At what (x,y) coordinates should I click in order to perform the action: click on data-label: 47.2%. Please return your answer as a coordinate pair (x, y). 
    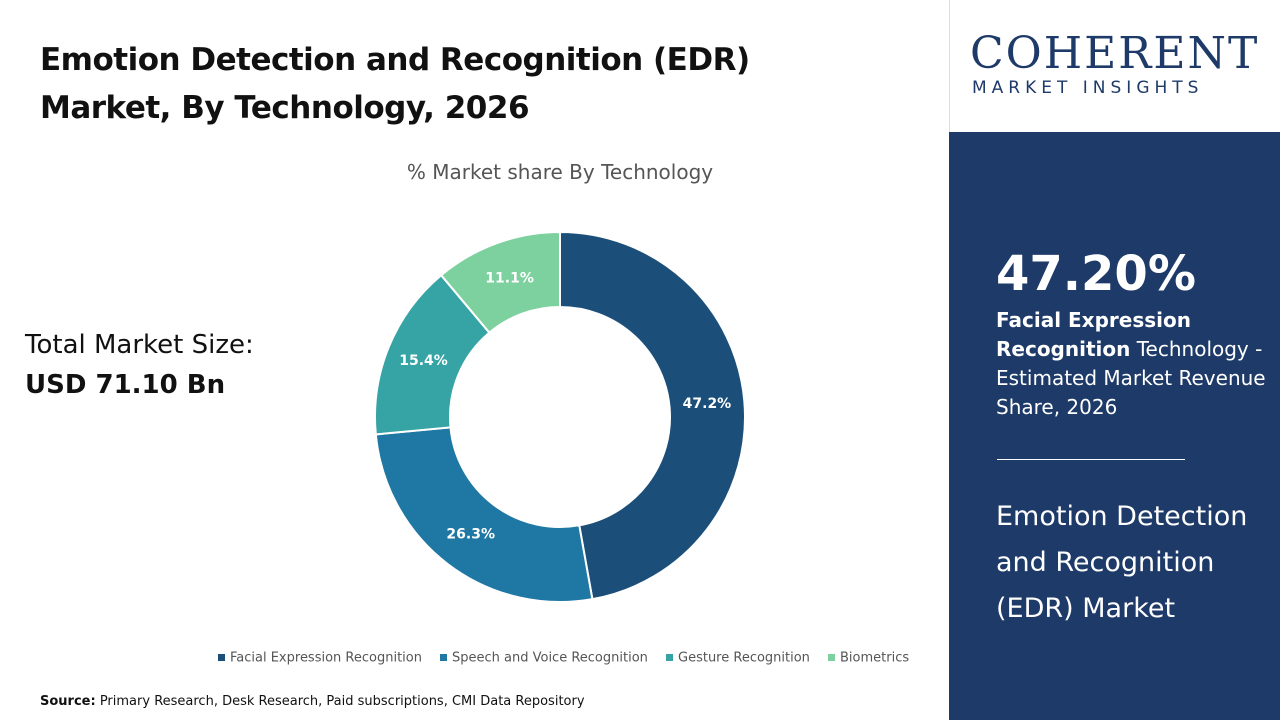
    Looking at the image, I should click on (707, 404).